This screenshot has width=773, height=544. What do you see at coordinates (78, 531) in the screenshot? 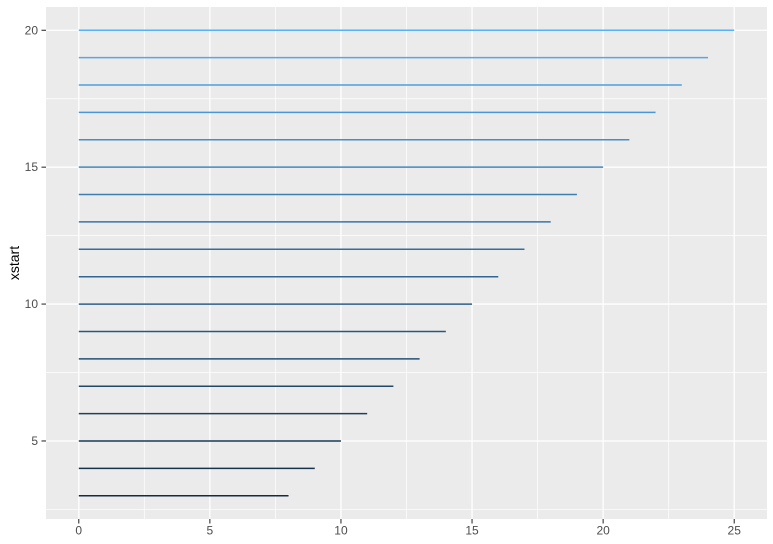
I see `x-tick-label: 0` at bounding box center [78, 531].